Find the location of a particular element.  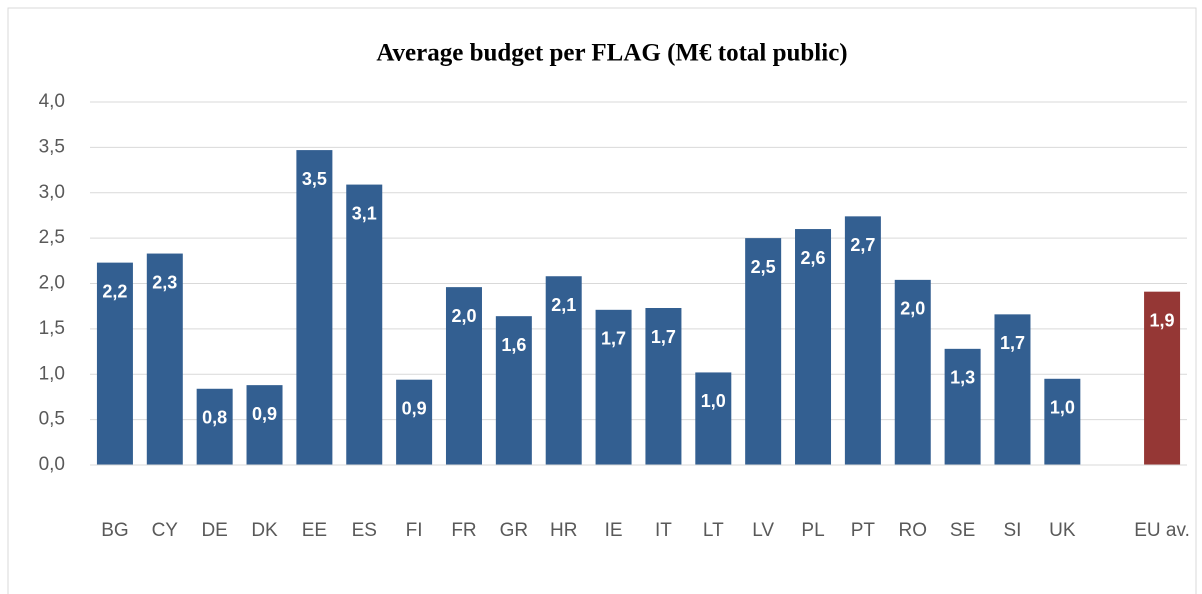

value-label: 3,5 is located at coordinates (314, 179).